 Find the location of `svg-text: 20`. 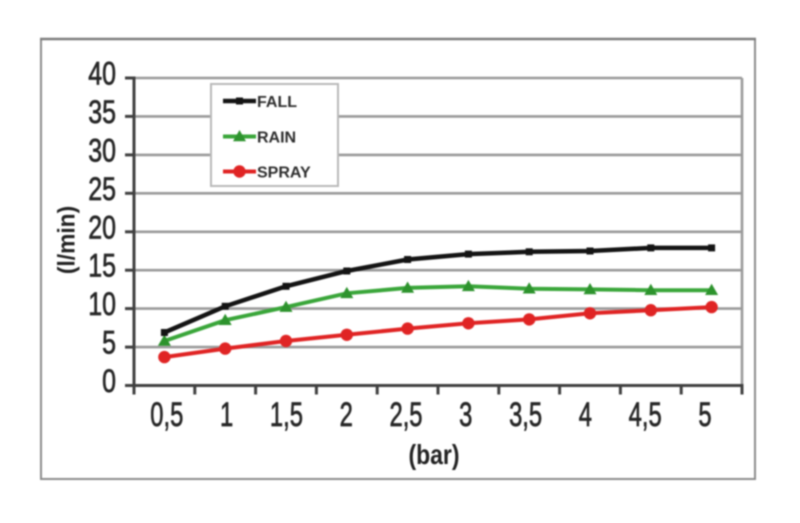

svg-text: 20 is located at coordinates (102, 228).